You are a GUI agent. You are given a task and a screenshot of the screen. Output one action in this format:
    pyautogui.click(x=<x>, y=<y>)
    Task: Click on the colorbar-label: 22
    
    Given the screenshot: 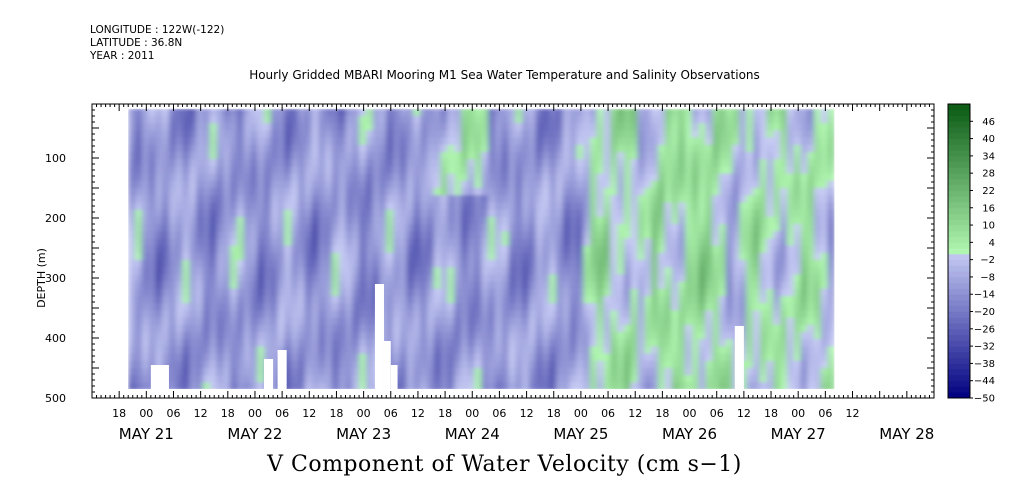 What is the action you would take?
    pyautogui.click(x=988, y=191)
    